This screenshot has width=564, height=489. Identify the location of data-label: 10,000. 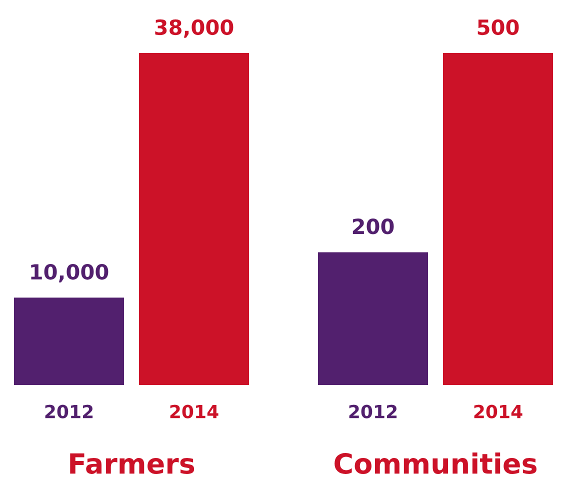
(69, 273).